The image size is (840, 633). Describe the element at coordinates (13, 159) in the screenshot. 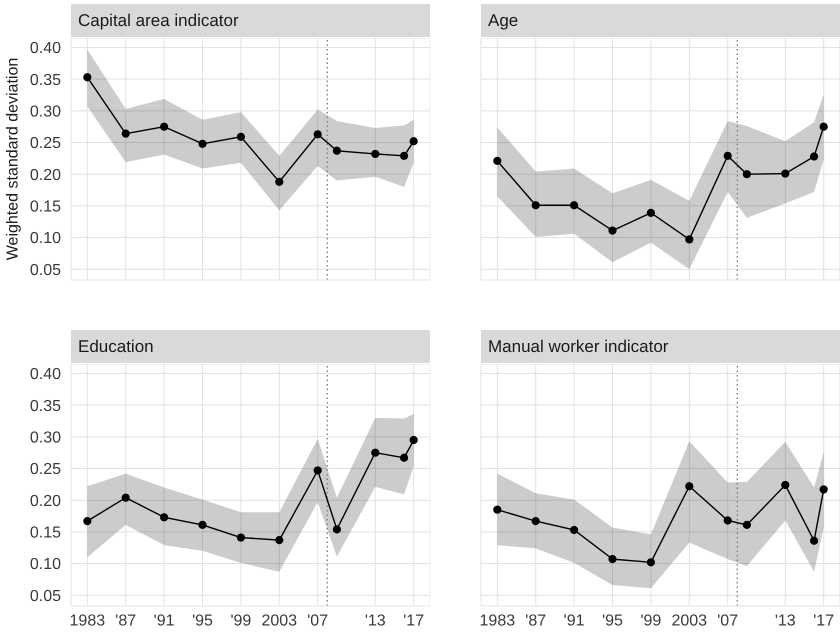

I see `y-axis-title: Weighted standard deviation` at that location.